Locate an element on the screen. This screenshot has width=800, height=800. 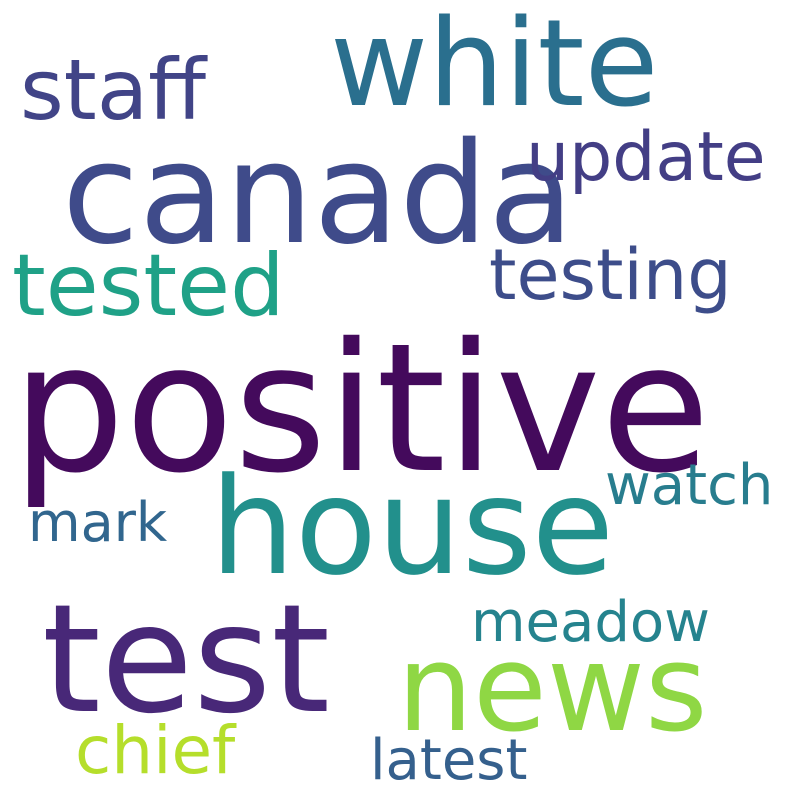
word-tested: tested is located at coordinates (148, 286).